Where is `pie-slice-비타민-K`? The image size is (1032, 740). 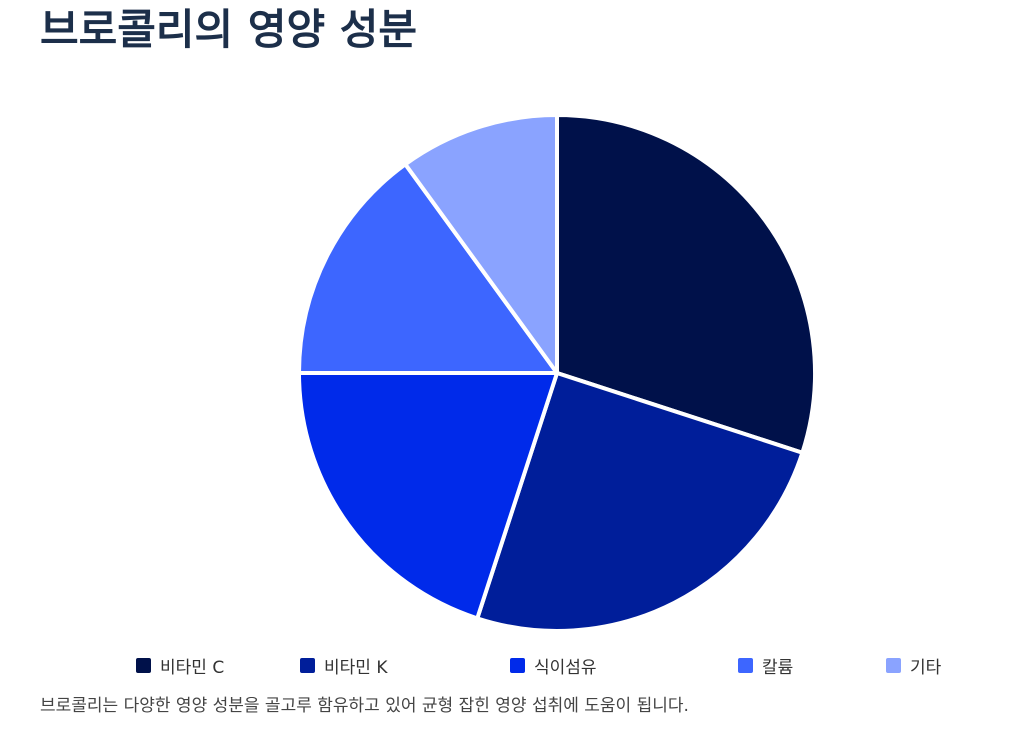
pie-slice-비타민-K is located at coordinates (640, 502).